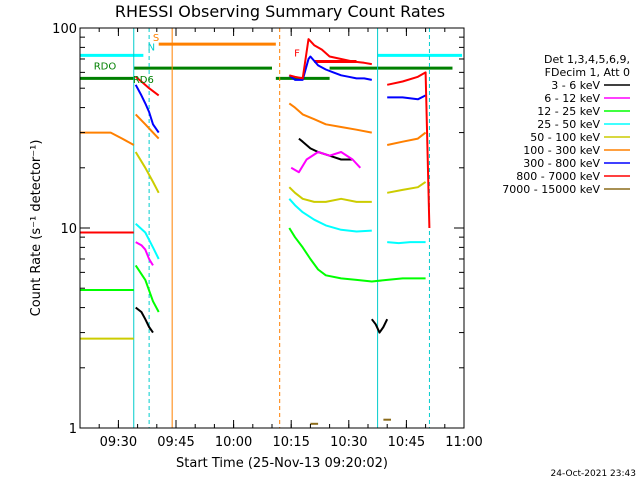 This screenshot has width=640, height=480. What do you see at coordinates (151, 48) in the screenshot?
I see `annotation-3: N` at bounding box center [151, 48].